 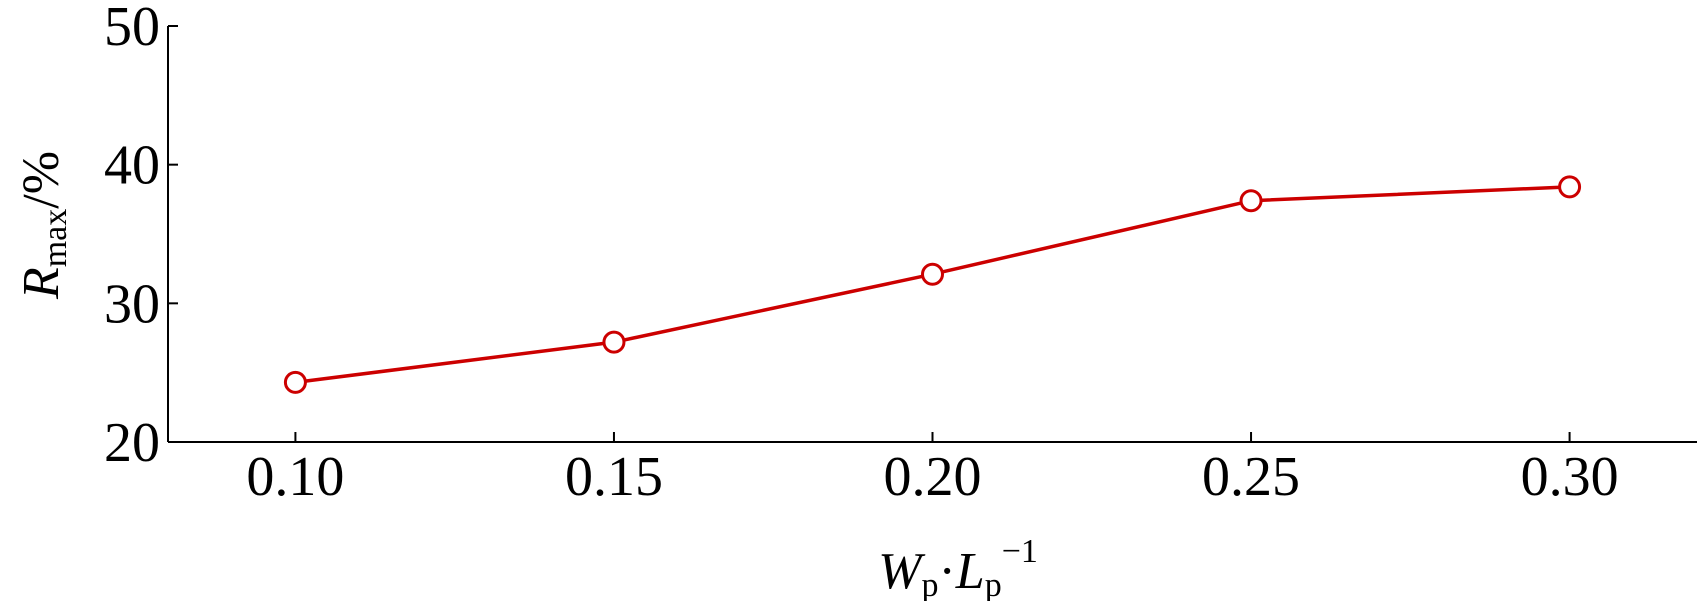 I want to click on x-title-w-sub: p, so click(x=929, y=584).